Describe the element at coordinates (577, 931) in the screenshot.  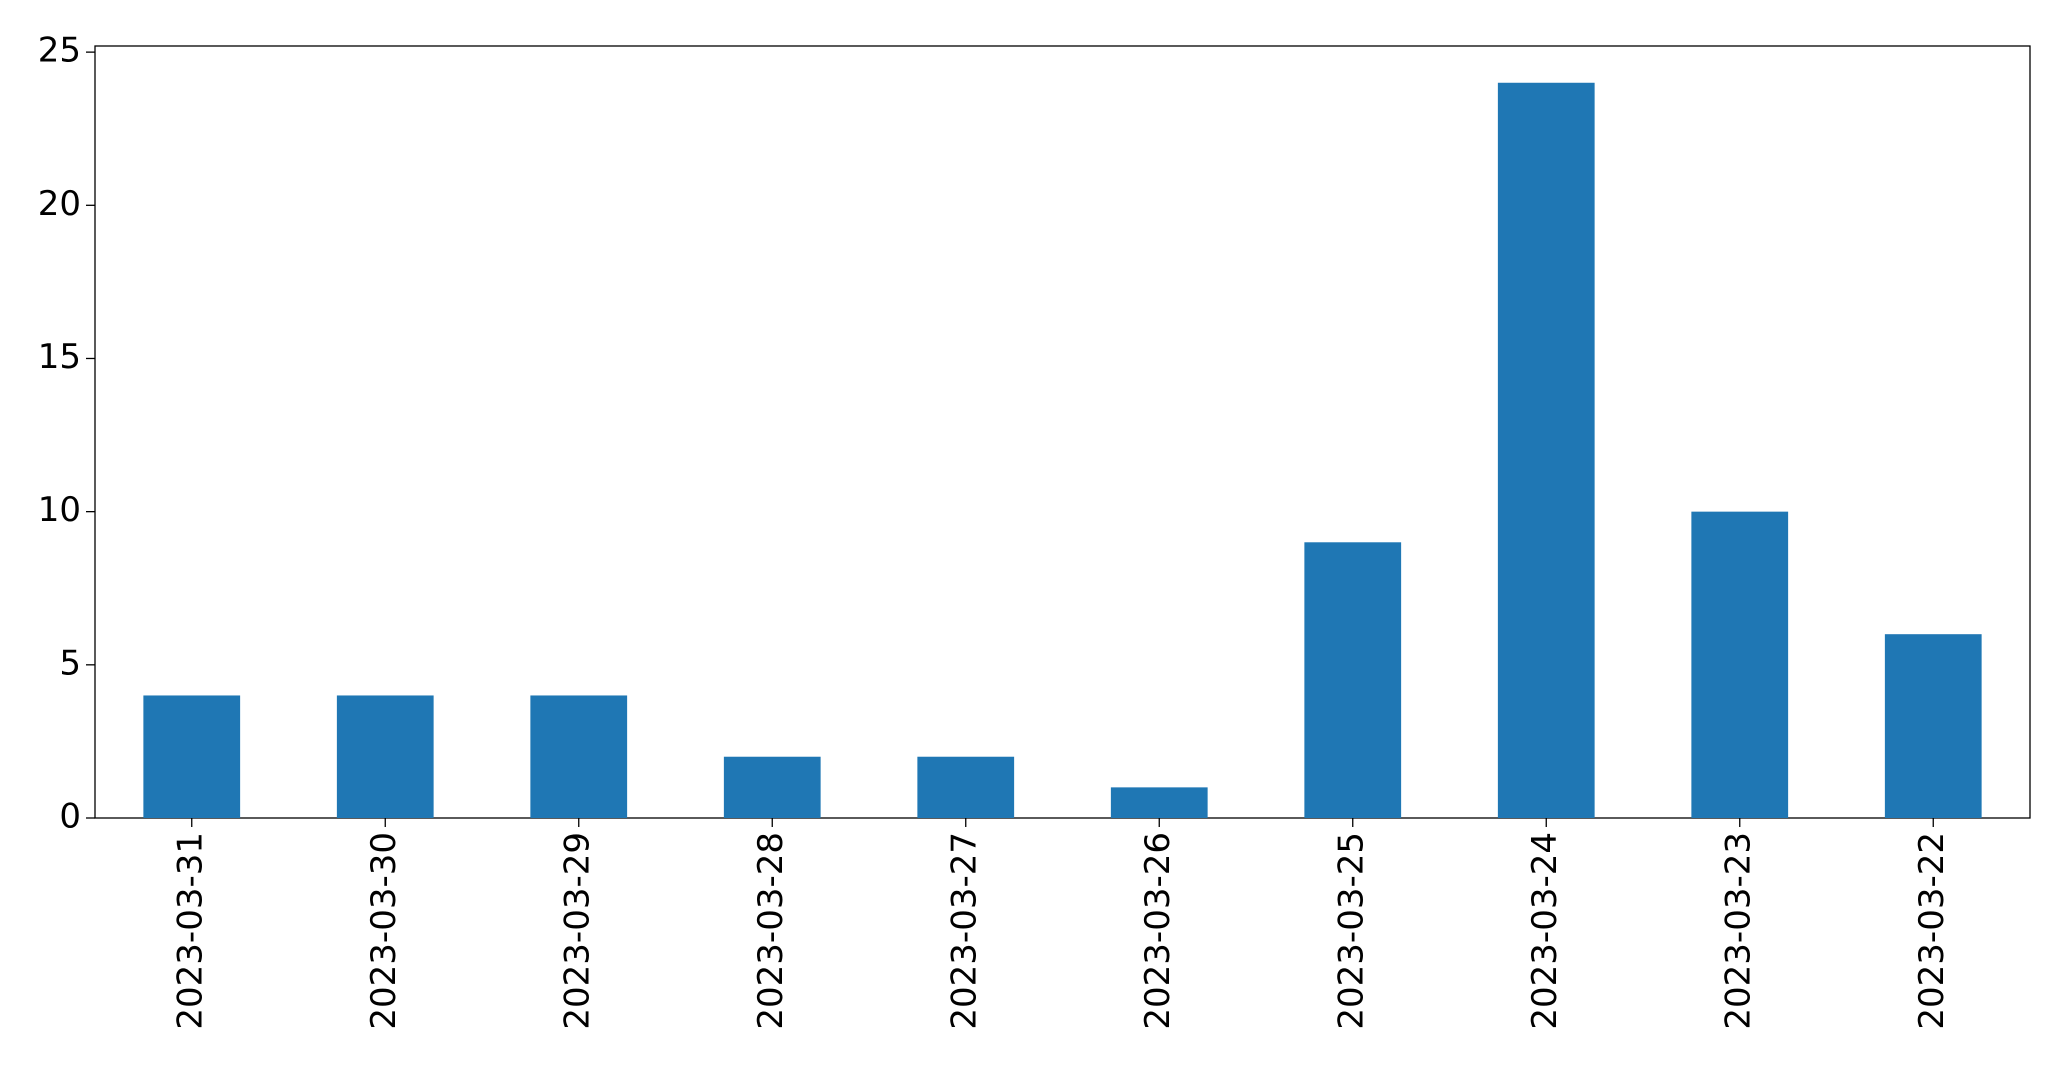
I see `x-tick-label: 2023-03-29` at that location.